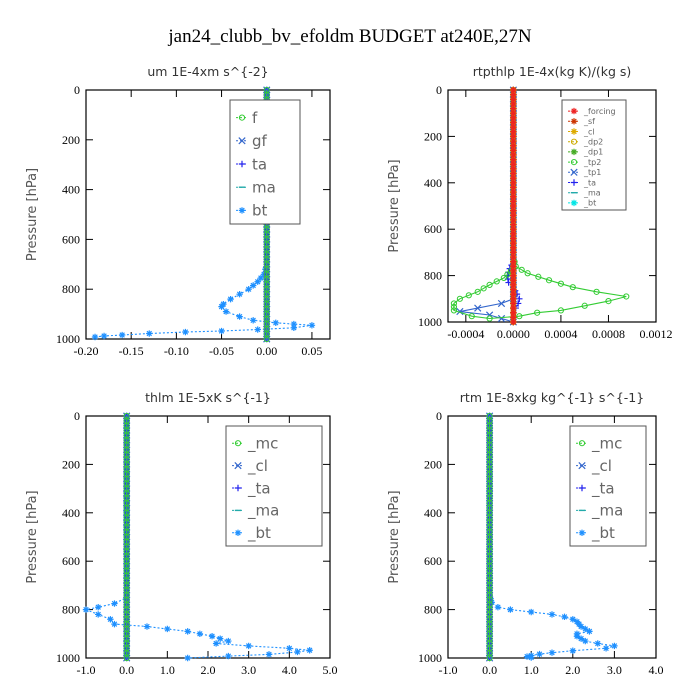 The image size is (700, 700). I want to click on y-axis-label: Pressure [hPa], so click(394, 536).